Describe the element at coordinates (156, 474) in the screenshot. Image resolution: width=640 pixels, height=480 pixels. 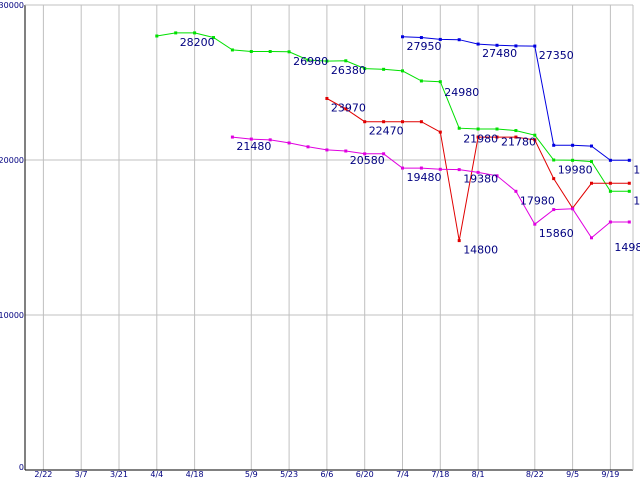
I see `x-tick-label: 4/4` at that location.